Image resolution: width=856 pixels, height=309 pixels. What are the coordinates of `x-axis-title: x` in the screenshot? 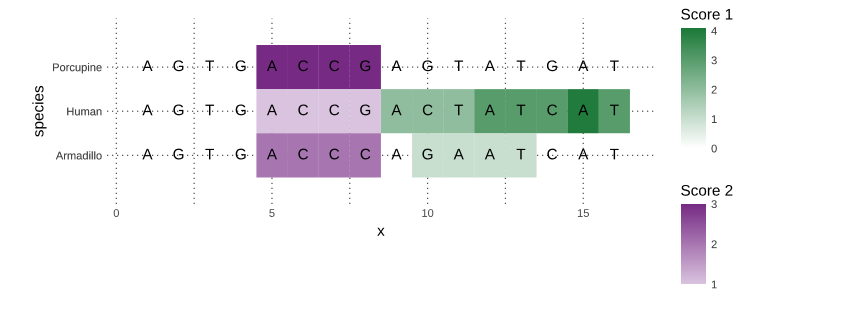 It's located at (381, 232).